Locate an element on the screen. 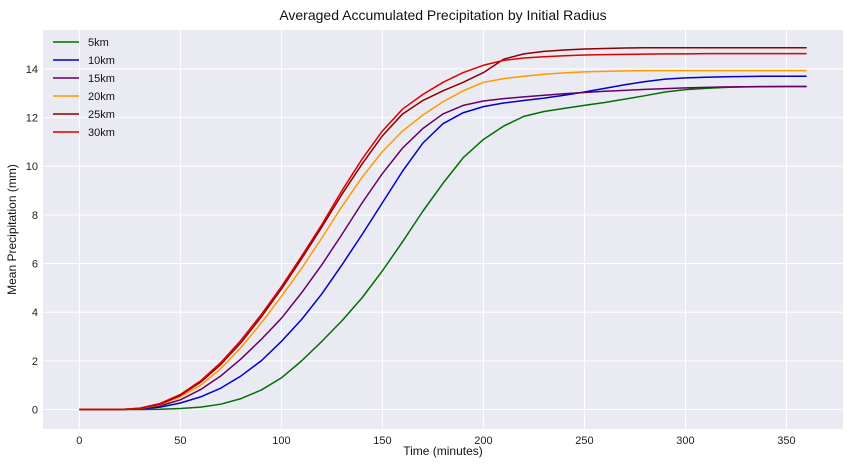 Image resolution: width=851 pixels, height=464 pixels. x-tick-label: 150 is located at coordinates (382, 441).